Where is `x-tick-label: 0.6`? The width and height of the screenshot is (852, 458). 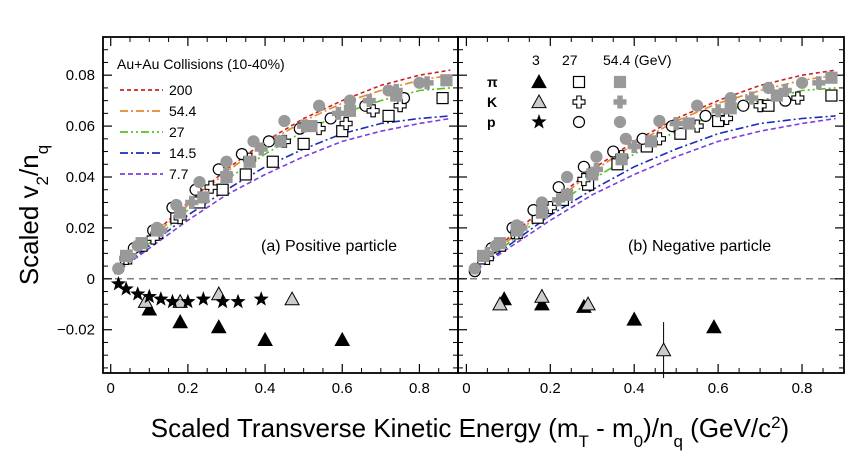 x-tick-label: 0.6 is located at coordinates (342, 388).